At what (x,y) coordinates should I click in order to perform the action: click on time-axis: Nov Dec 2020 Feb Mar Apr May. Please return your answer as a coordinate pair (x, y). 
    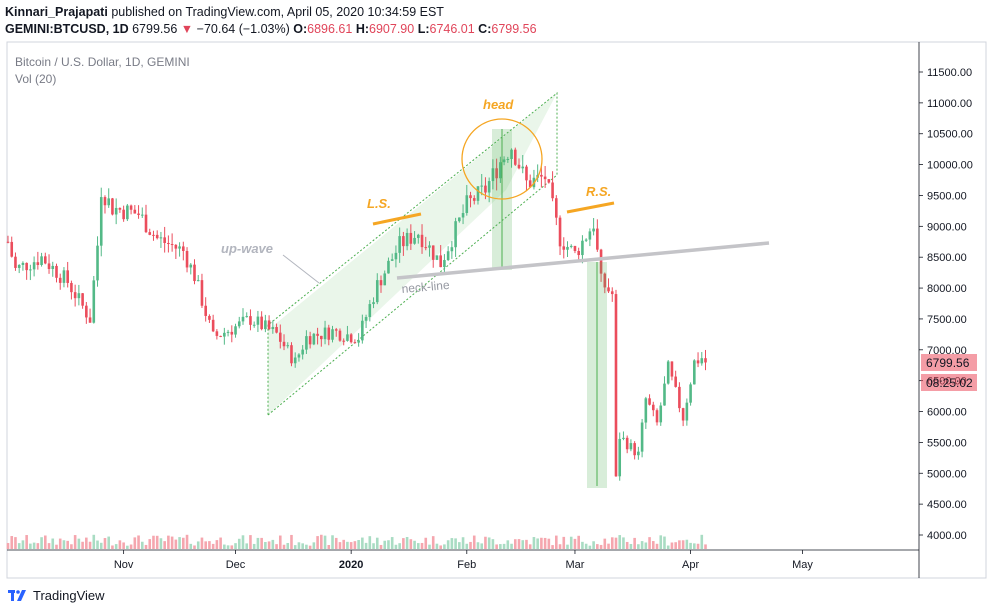
    Looking at the image, I should click on (464, 560).